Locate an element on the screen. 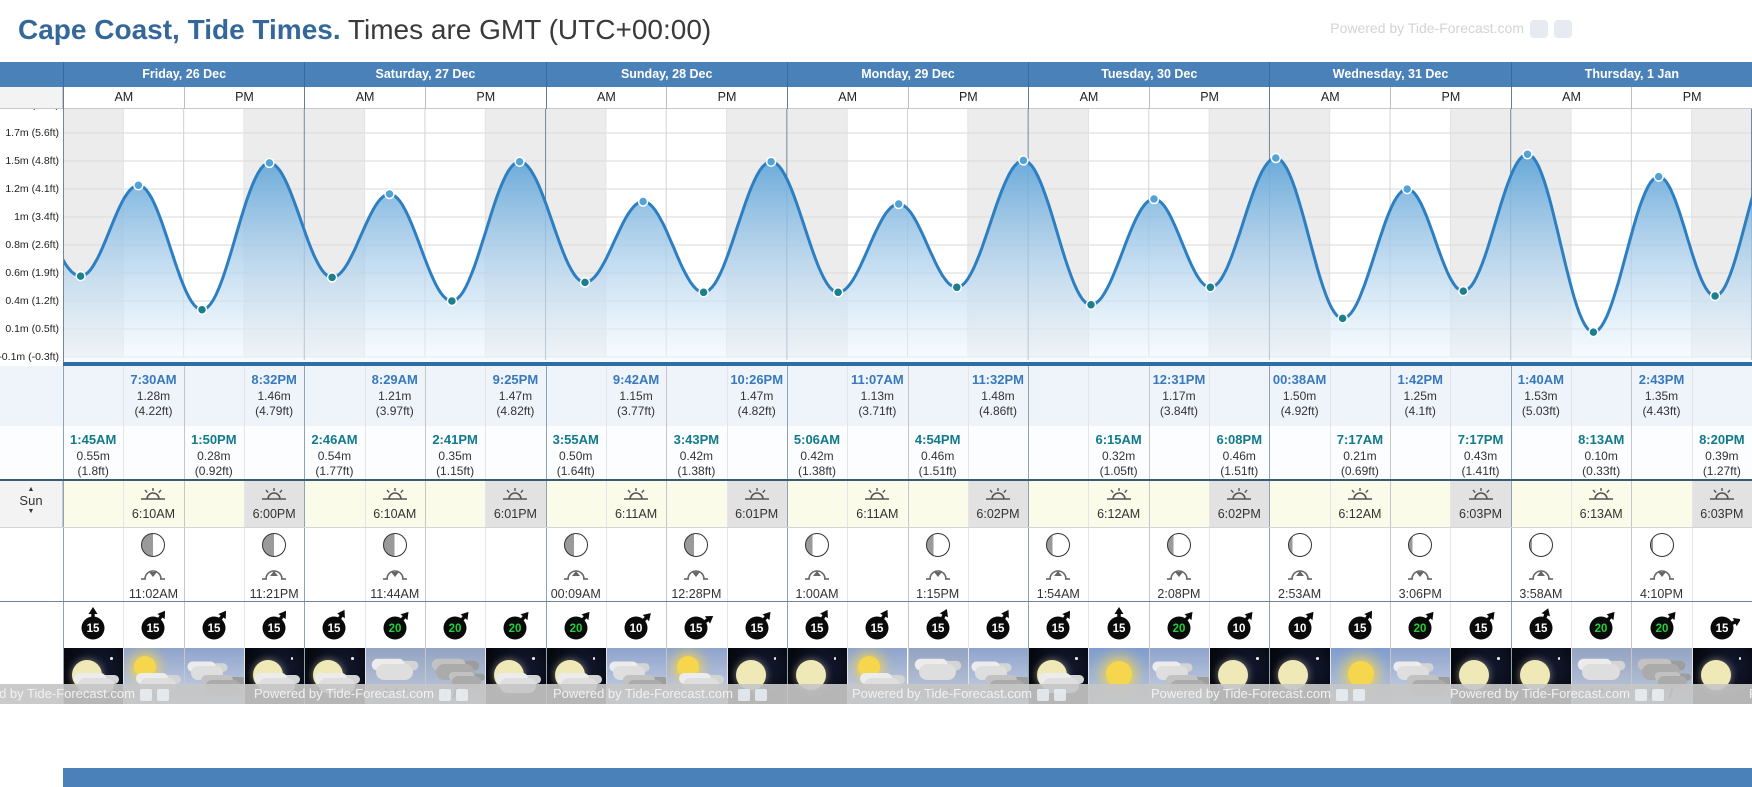 This screenshot has width=1752, height=787. low-tide-entry: 6:08PM 0.46m (1.51ft) is located at coordinates (1239, 456).